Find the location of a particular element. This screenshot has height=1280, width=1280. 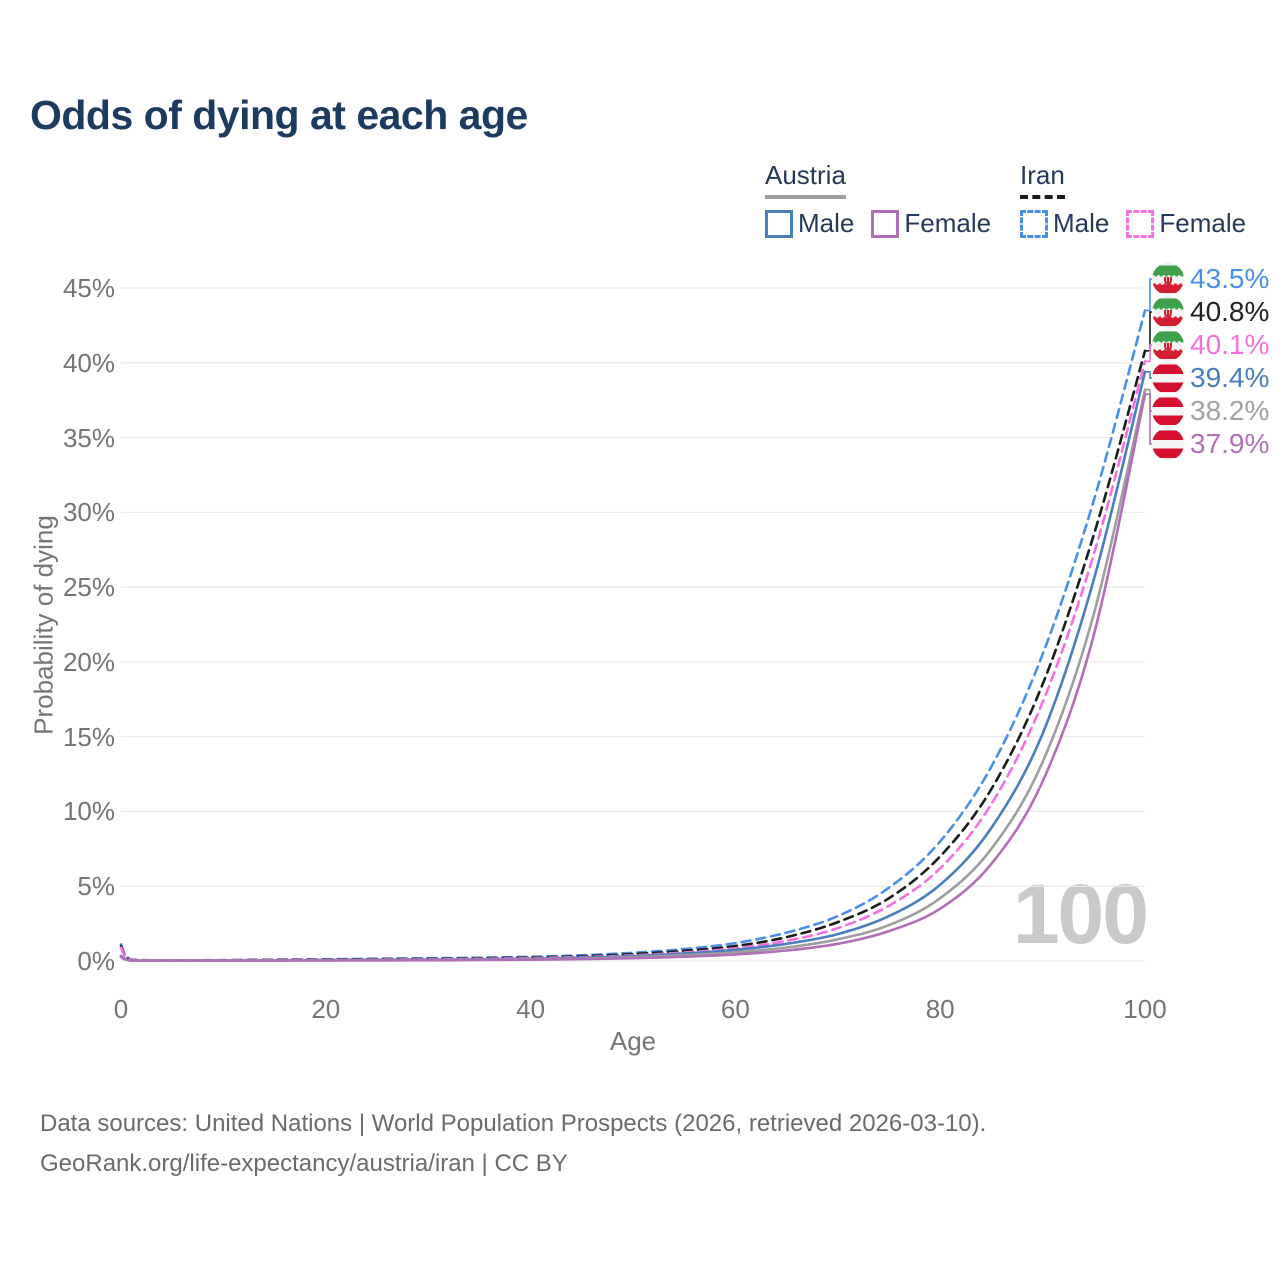

legend-group-iran: Iran Male Female is located at coordinates (1133, 199).